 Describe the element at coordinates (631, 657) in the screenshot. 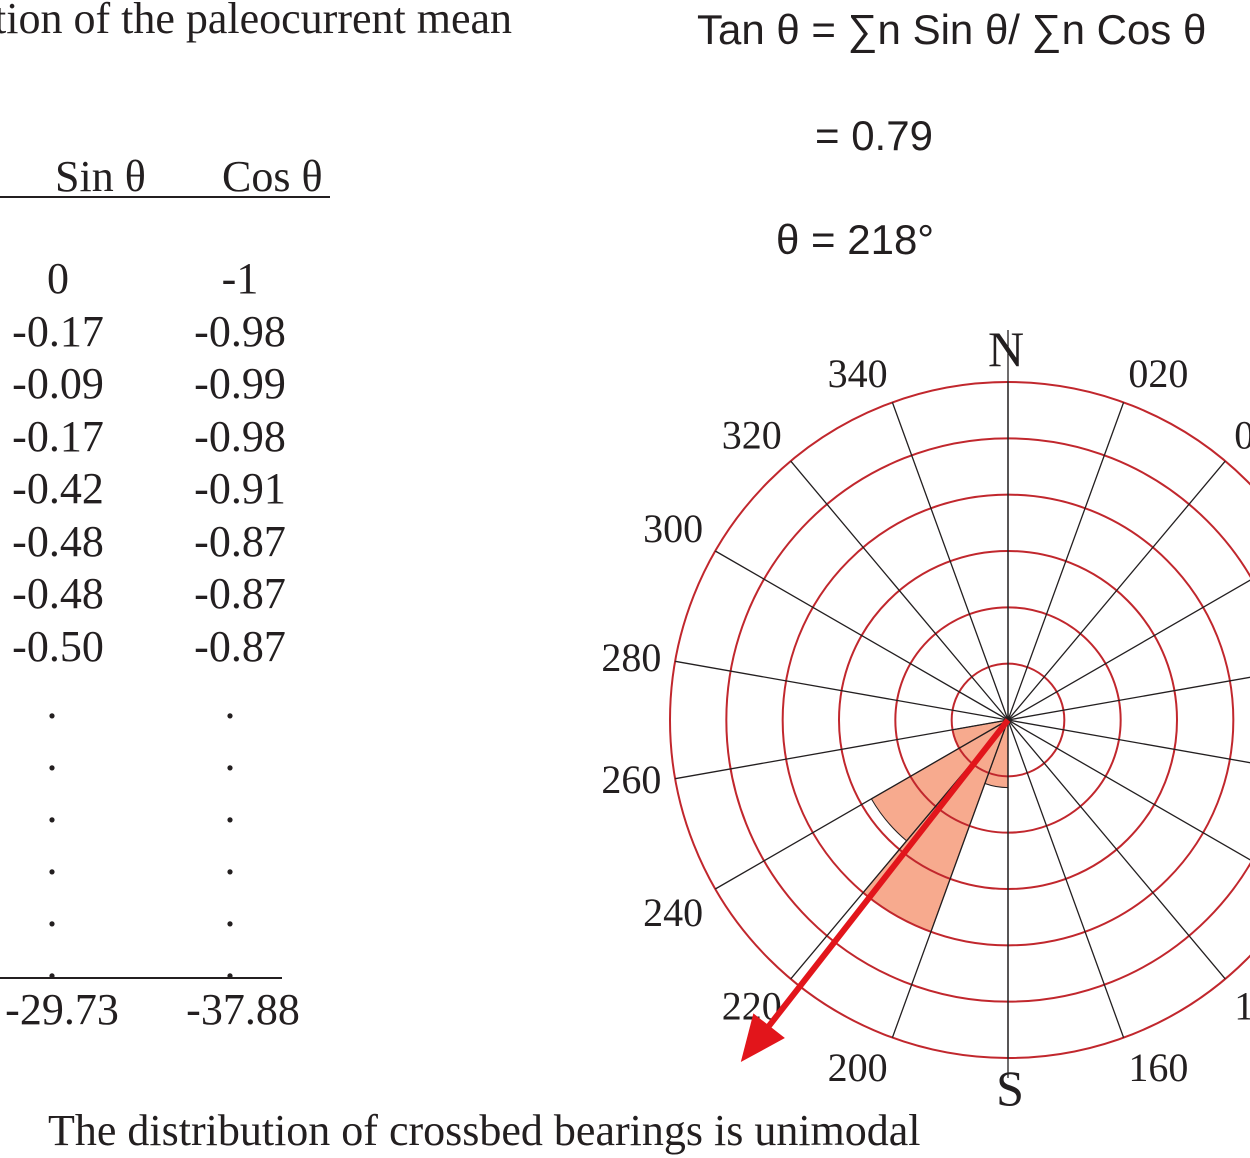

I see `bearing-label-280: 280` at that location.